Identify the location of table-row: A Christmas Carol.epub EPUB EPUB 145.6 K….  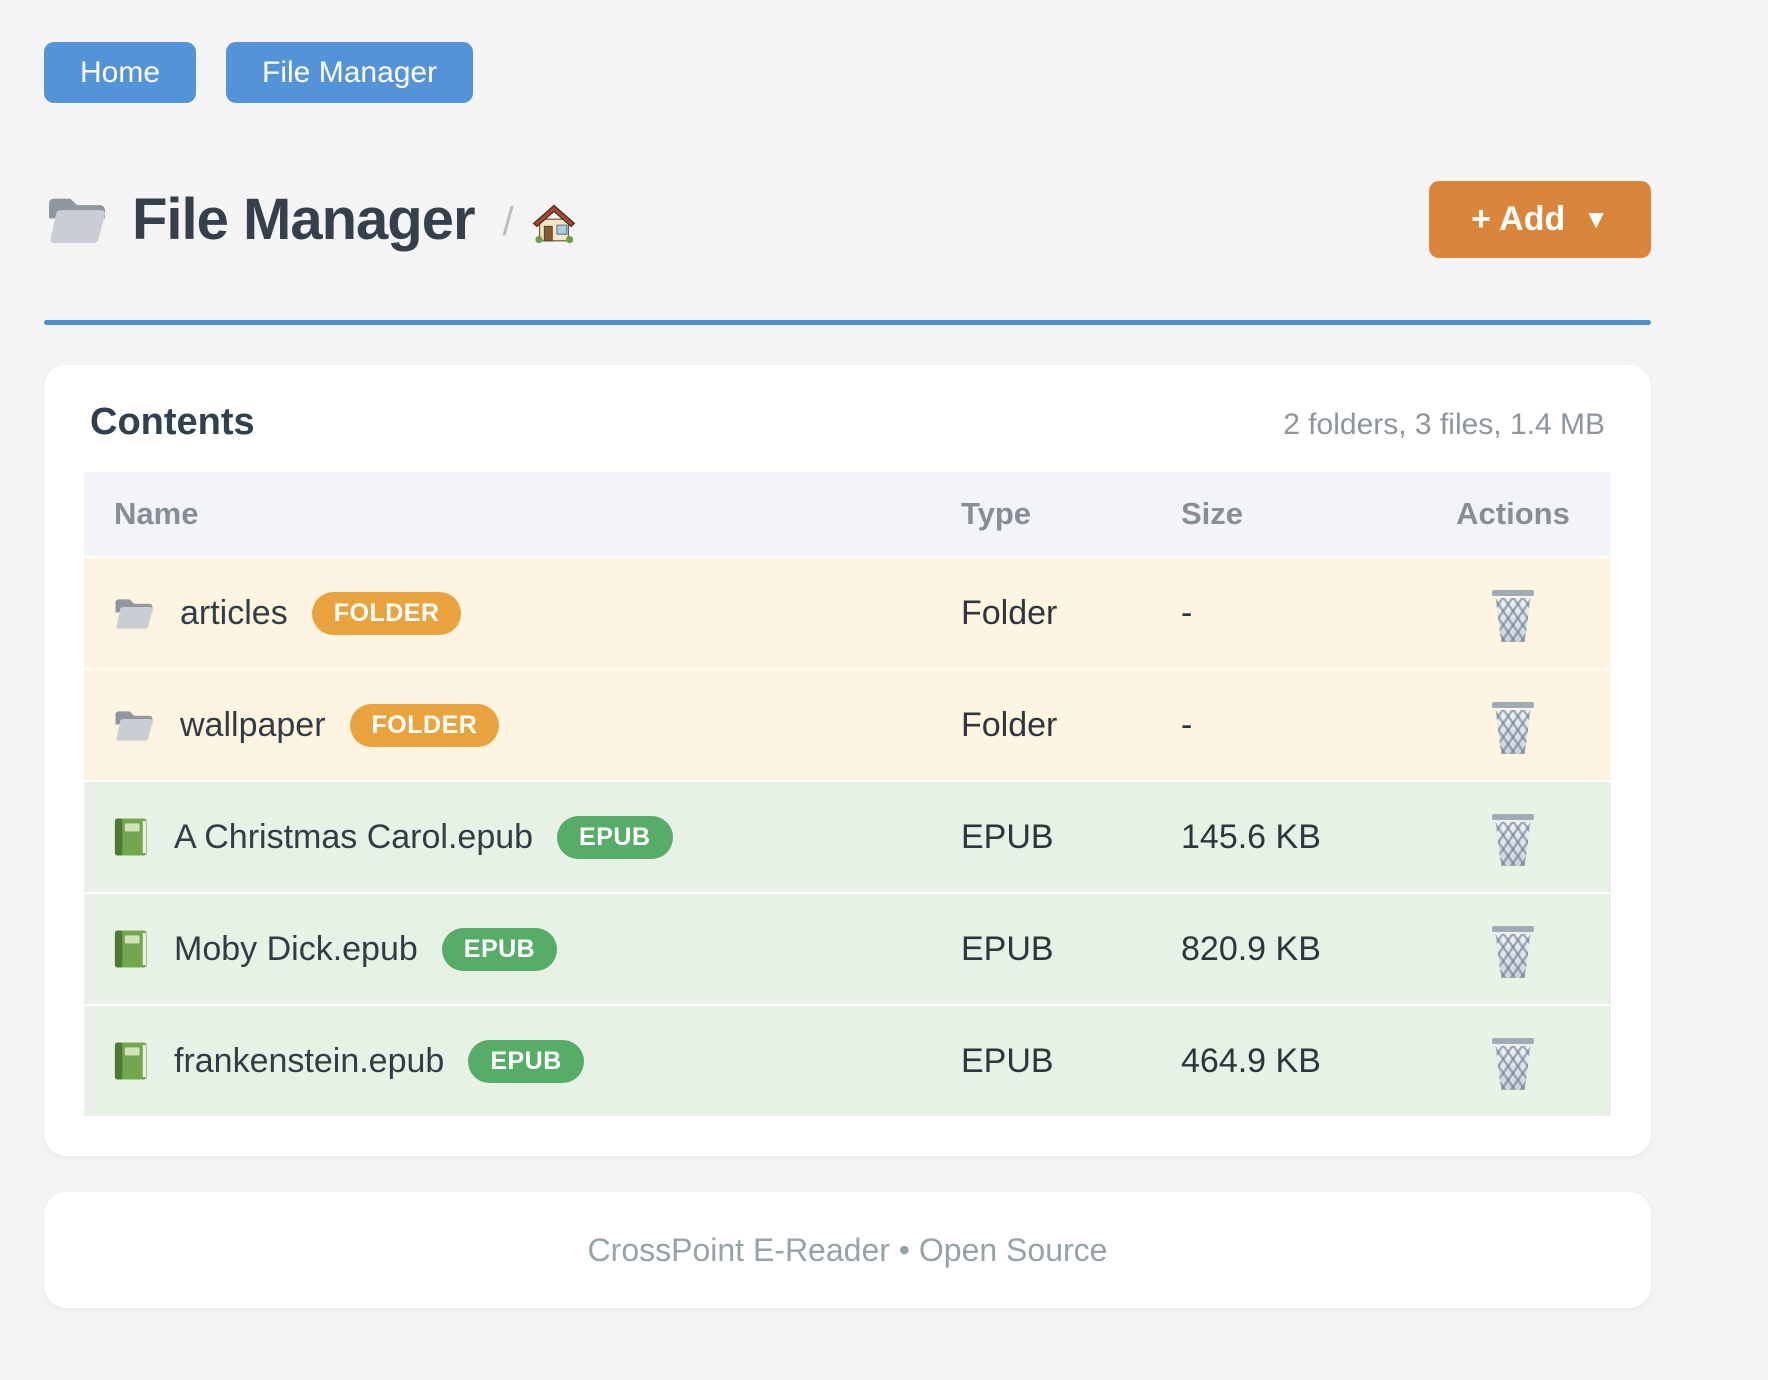
(847, 836).